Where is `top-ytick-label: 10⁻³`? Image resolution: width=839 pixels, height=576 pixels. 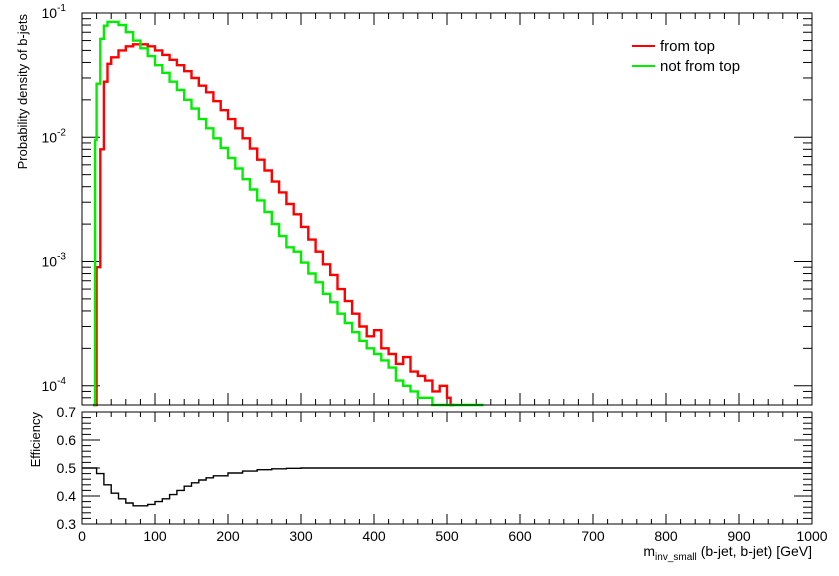 top-ytick-label: 10⁻³ is located at coordinates (54, 261).